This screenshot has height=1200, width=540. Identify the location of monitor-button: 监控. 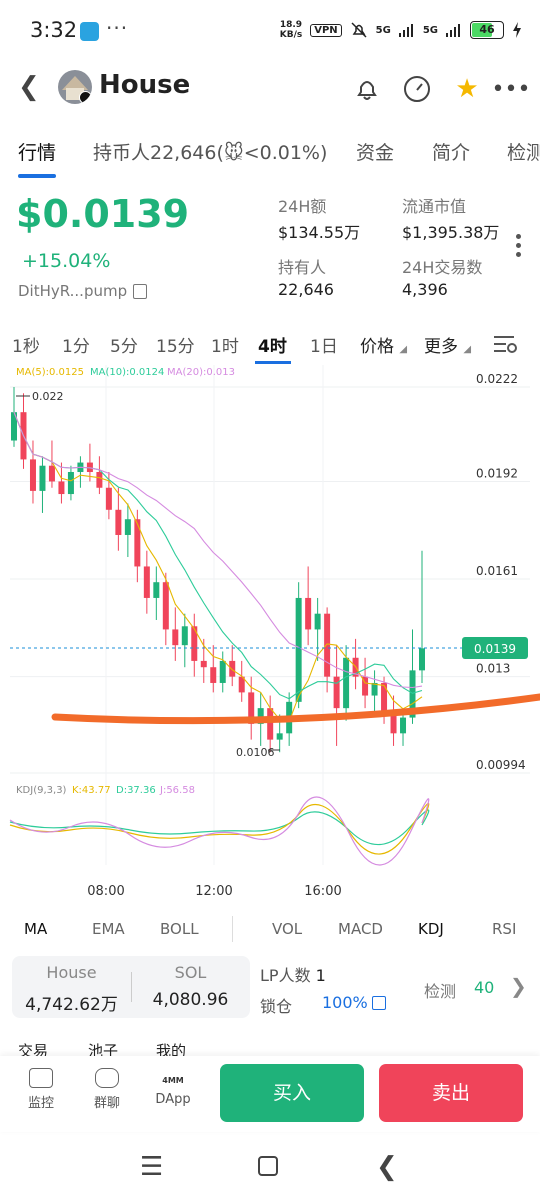
(41, 1089).